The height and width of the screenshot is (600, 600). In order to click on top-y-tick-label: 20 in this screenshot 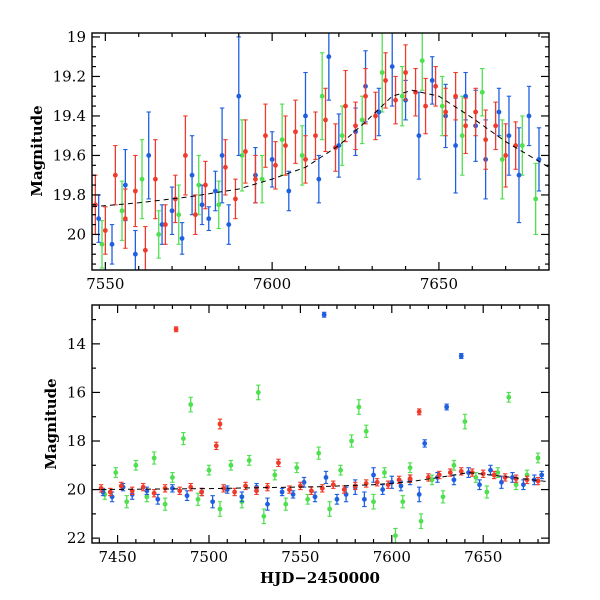, I will do `click(76, 234)`.